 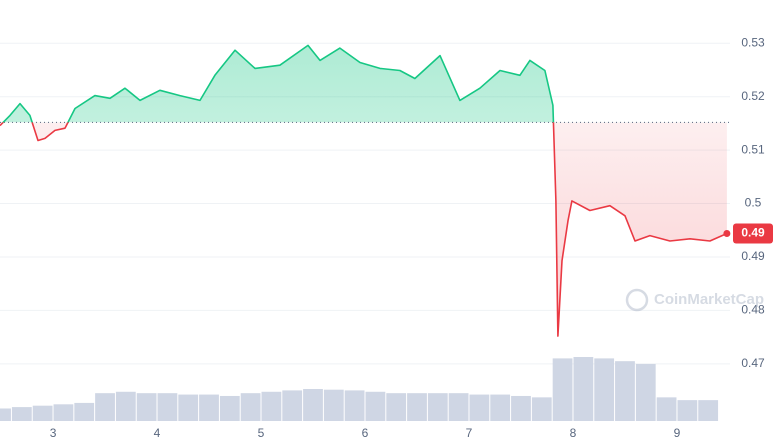 I want to click on watermark-text: CoinMarketCap, so click(x=709, y=299).